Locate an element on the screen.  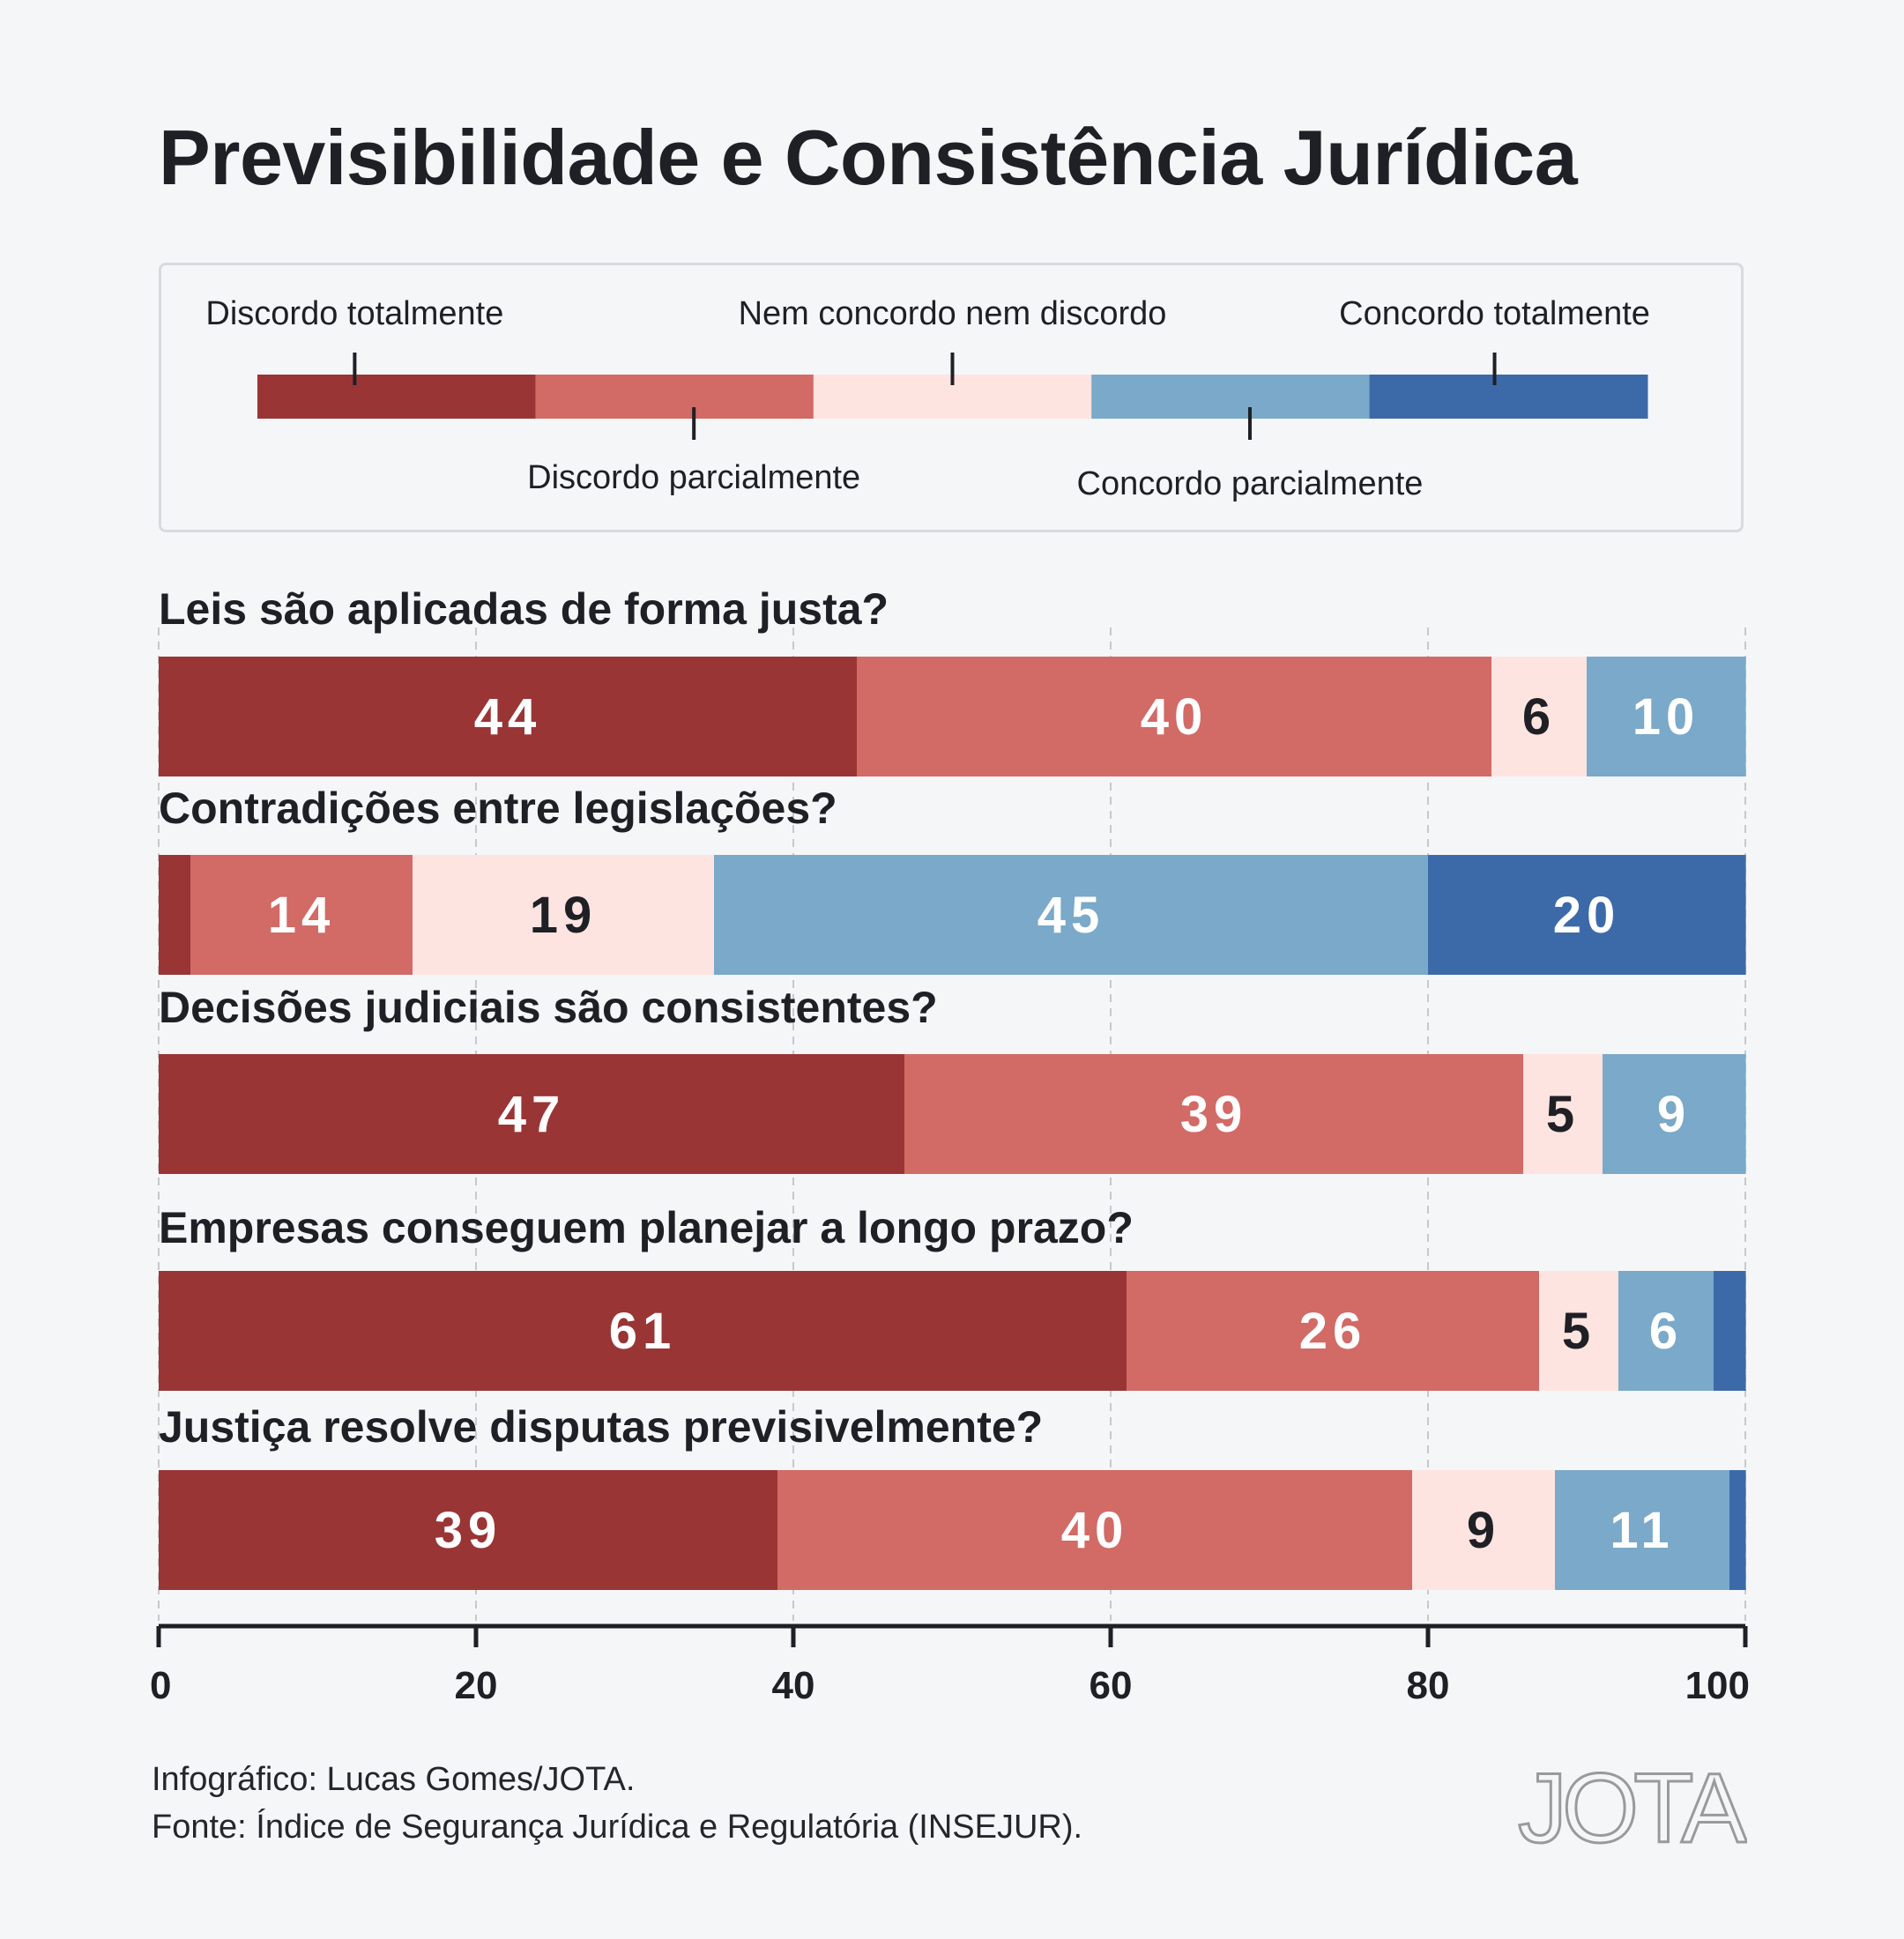
x-tick-label: 40 is located at coordinates (793, 1685).